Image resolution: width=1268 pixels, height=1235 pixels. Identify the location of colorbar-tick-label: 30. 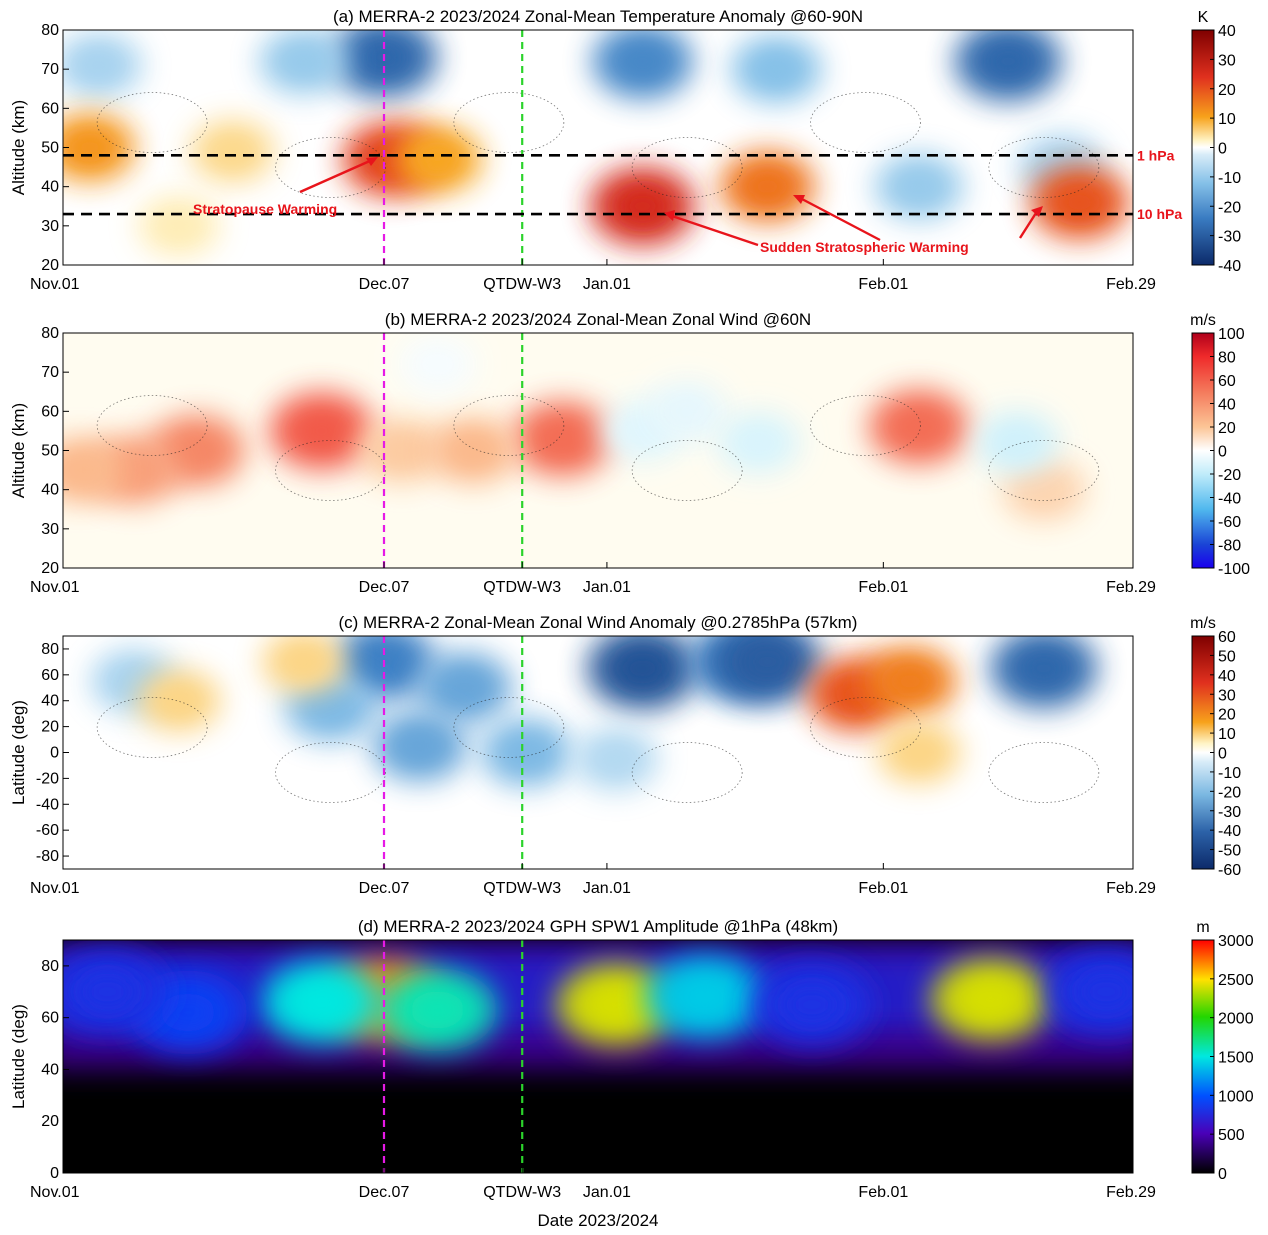
(1227, 695).